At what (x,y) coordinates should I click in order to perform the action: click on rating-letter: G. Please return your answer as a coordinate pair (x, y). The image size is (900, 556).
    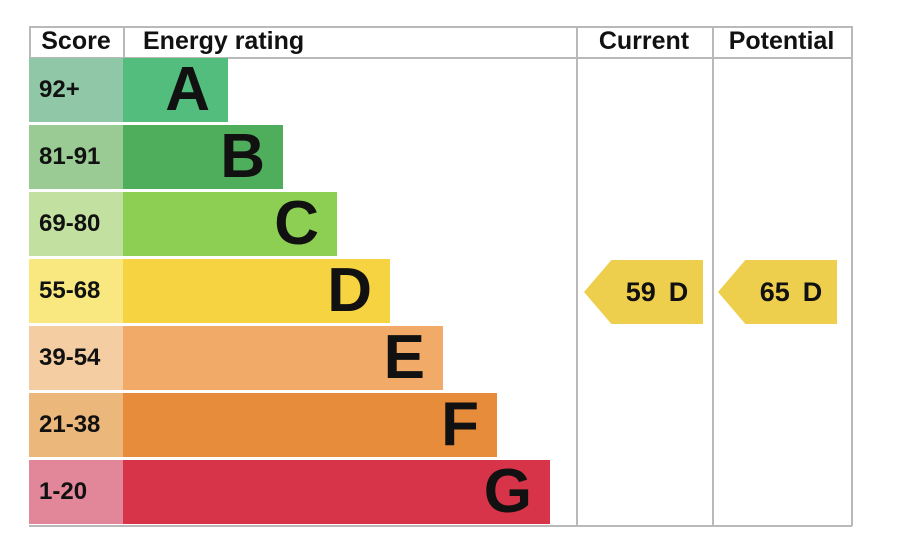
    Looking at the image, I should click on (507, 491).